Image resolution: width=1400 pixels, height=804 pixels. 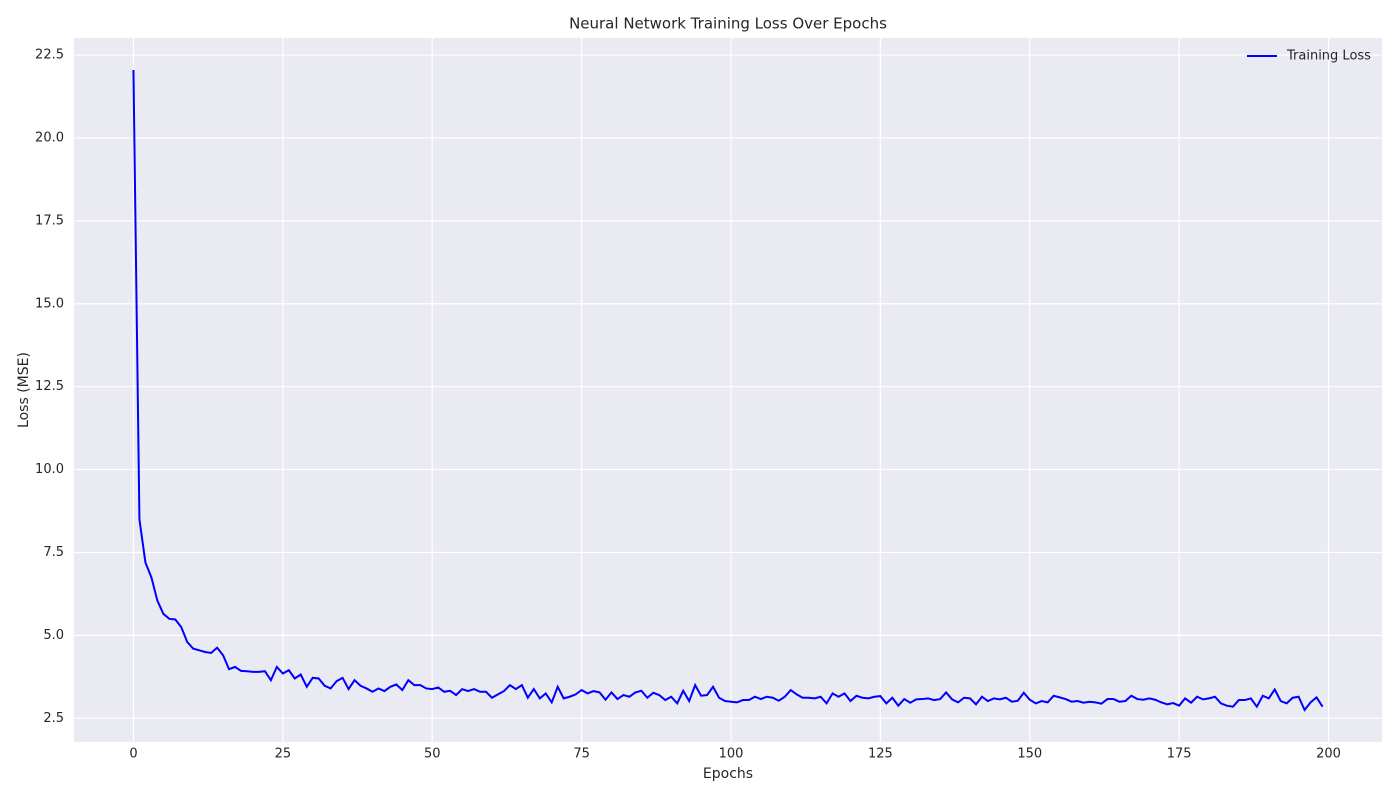 I want to click on x-tick-label: 200, so click(x=1328, y=754).